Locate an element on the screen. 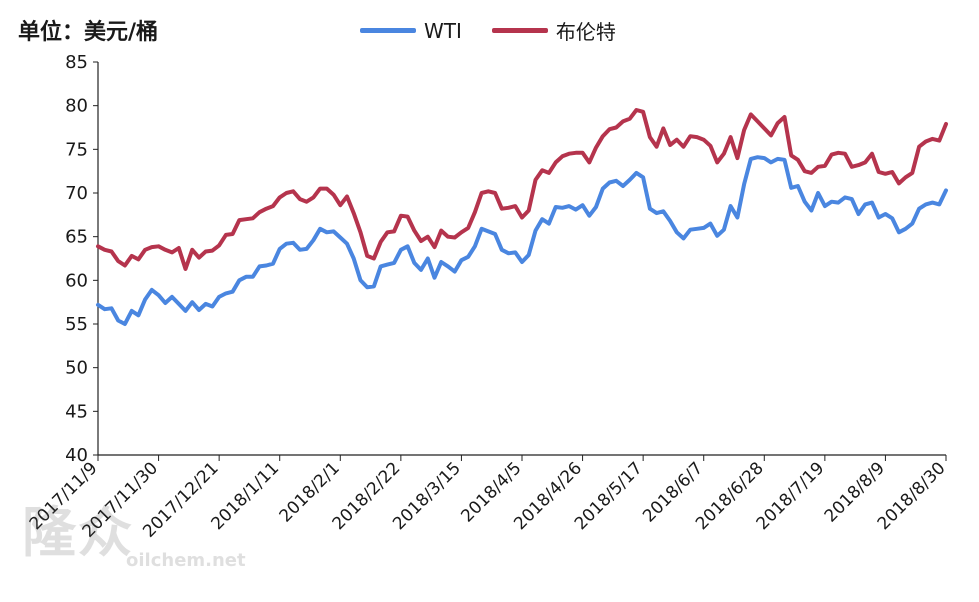 This screenshot has height=602, width=979. legend-swatch-wti is located at coordinates (388, 30).